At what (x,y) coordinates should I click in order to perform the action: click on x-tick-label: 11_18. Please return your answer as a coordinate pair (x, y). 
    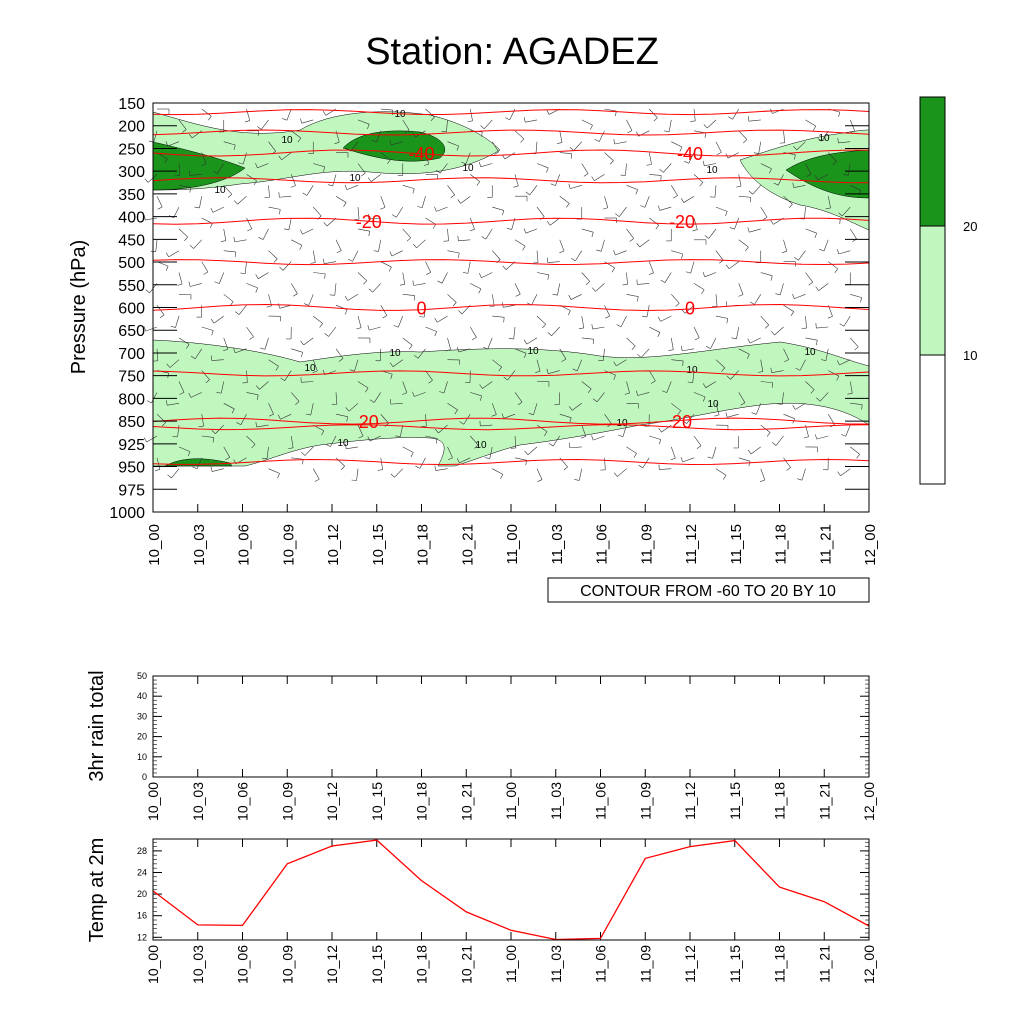
    Looking at the image, I should click on (780, 801).